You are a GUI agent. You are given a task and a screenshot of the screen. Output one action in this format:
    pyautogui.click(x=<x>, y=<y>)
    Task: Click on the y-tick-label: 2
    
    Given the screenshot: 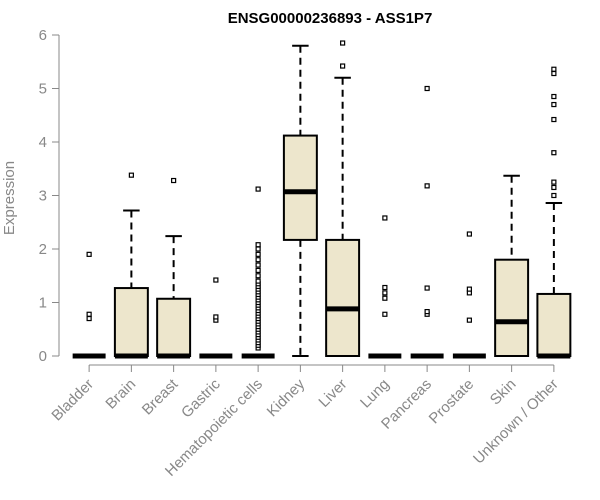 What is the action you would take?
    pyautogui.click(x=43, y=249)
    